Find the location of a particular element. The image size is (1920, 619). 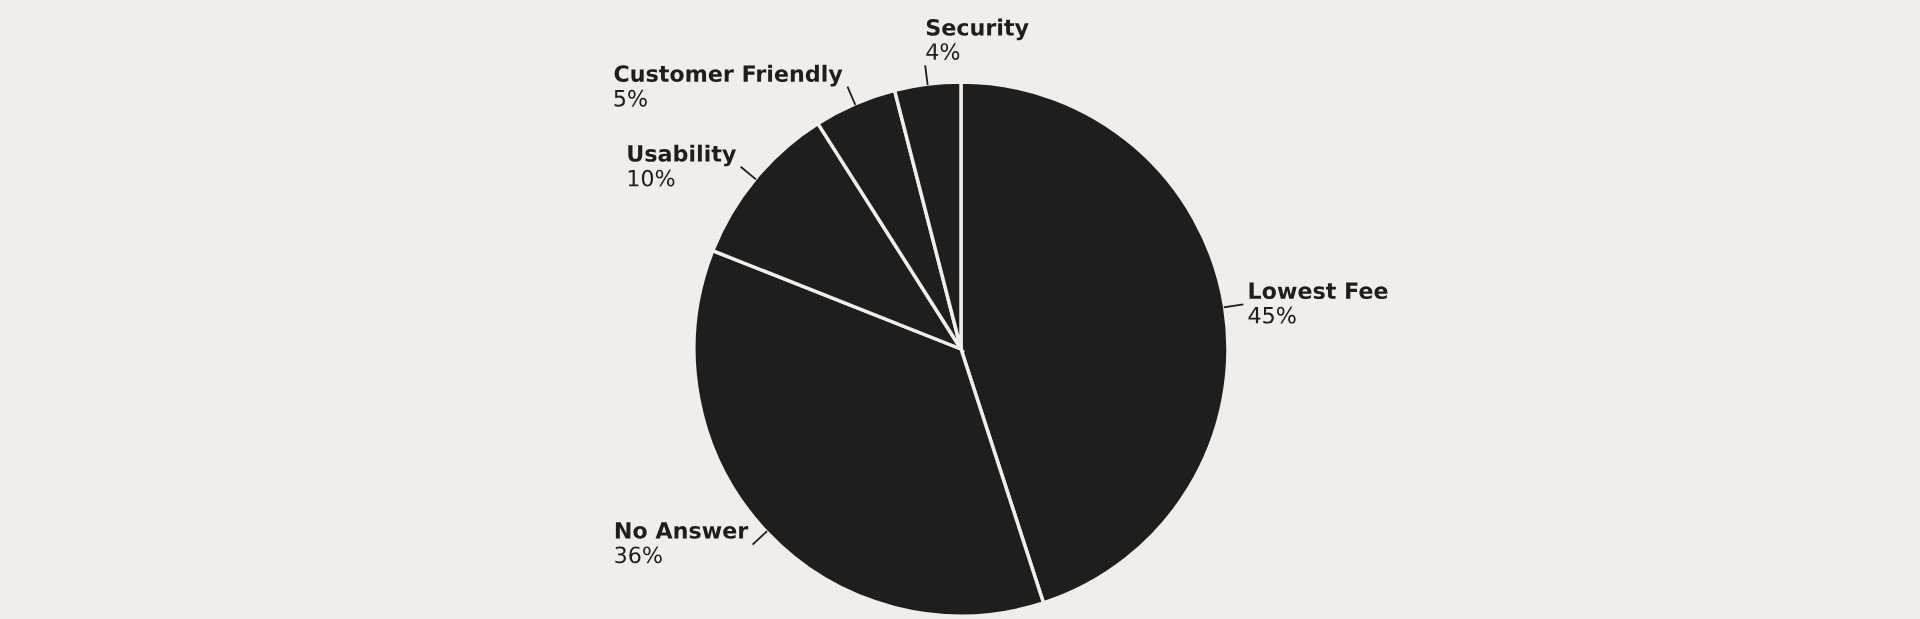

slice-label: Lowest Fee is located at coordinates (1318, 291).